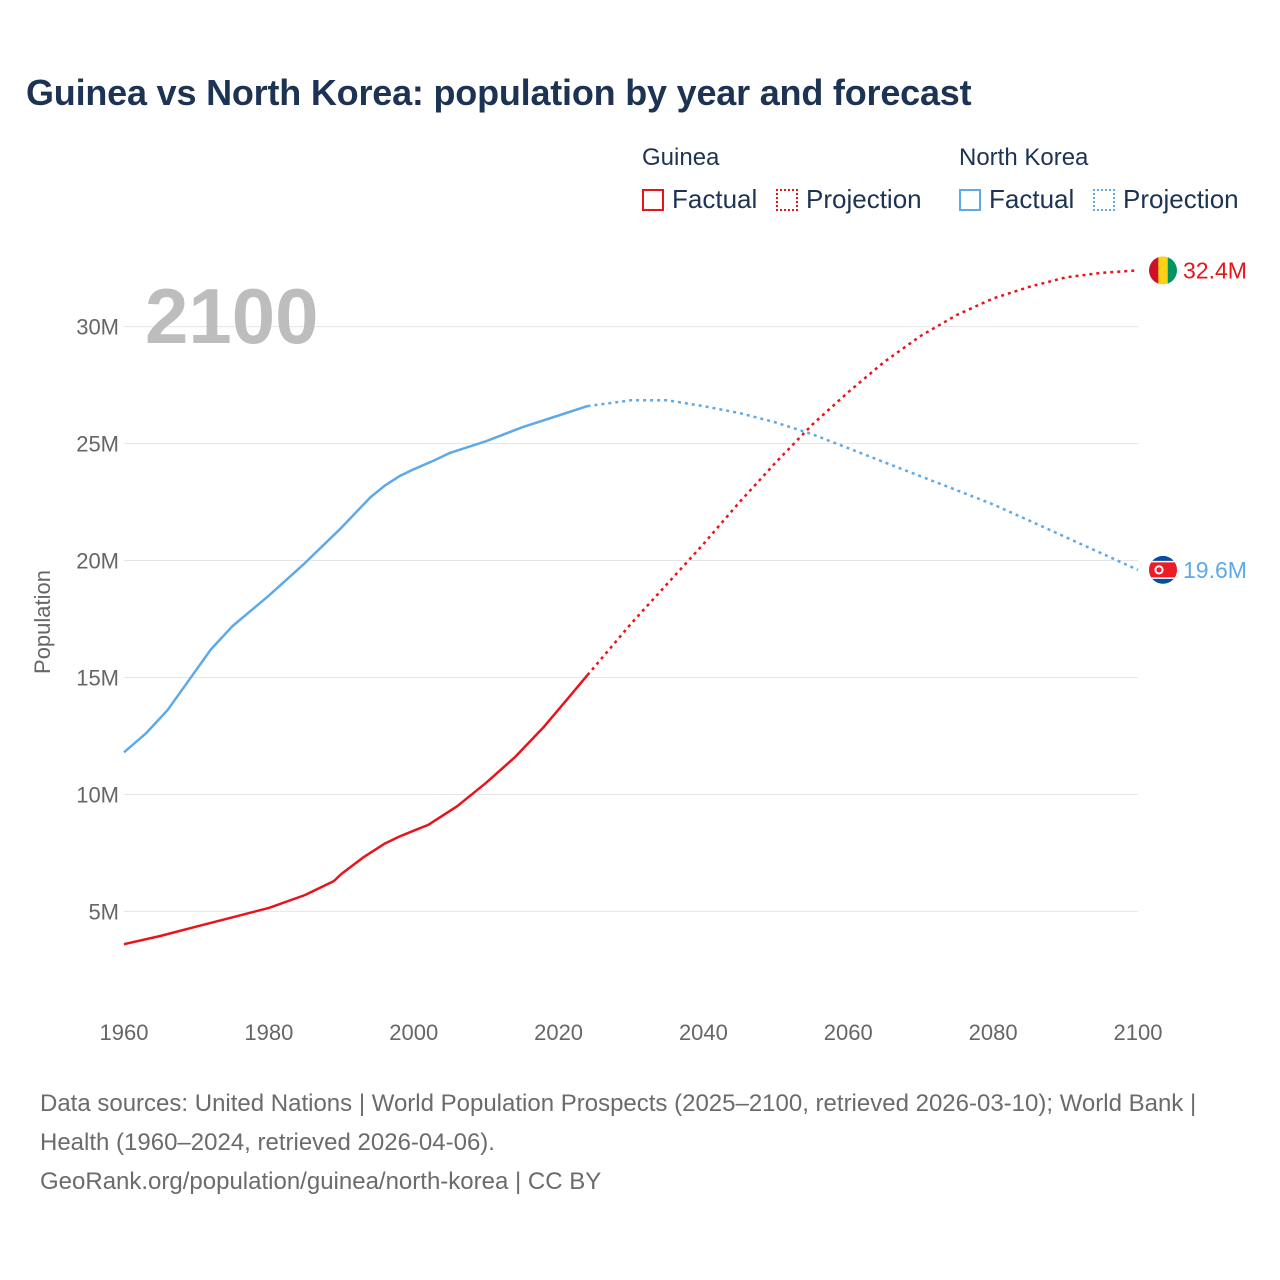  I want to click on y-axis-ticks: 5M 10M 15M 20M 25M 30M, so click(97, 620).